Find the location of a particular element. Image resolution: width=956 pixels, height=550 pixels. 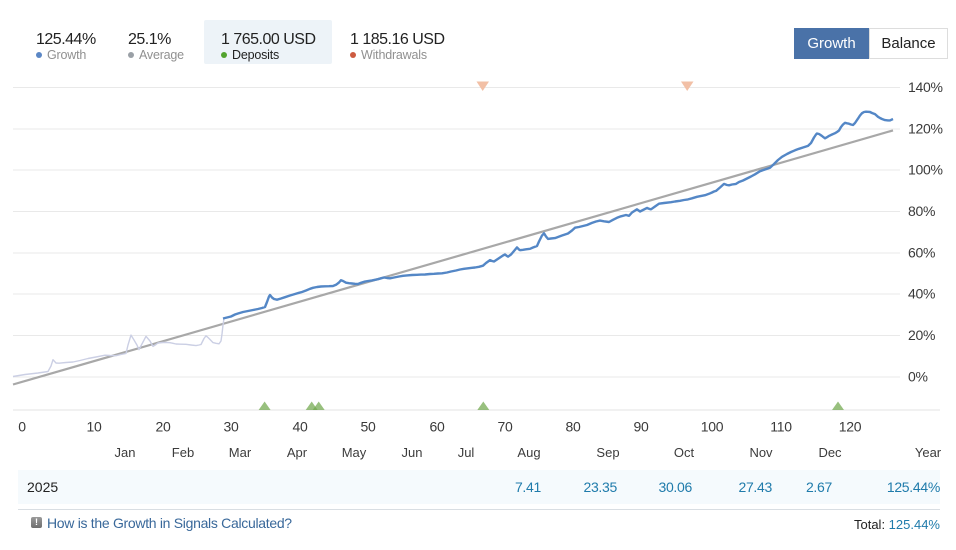

svg-text: 100% is located at coordinates (925, 170).